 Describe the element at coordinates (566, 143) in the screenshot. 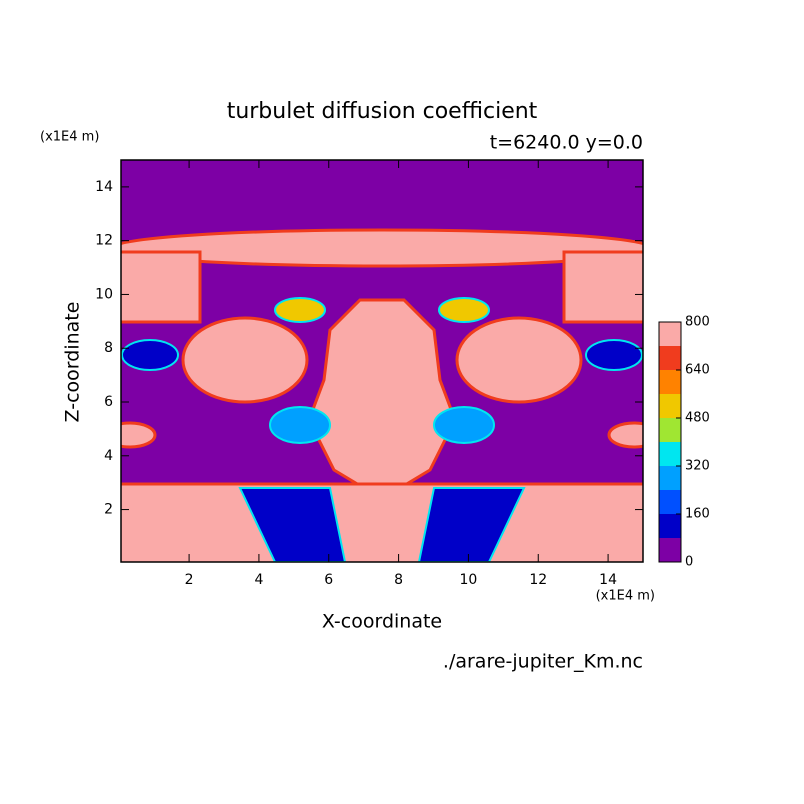

I see `chart-subtitle: t=6240.0 y=0.0` at that location.